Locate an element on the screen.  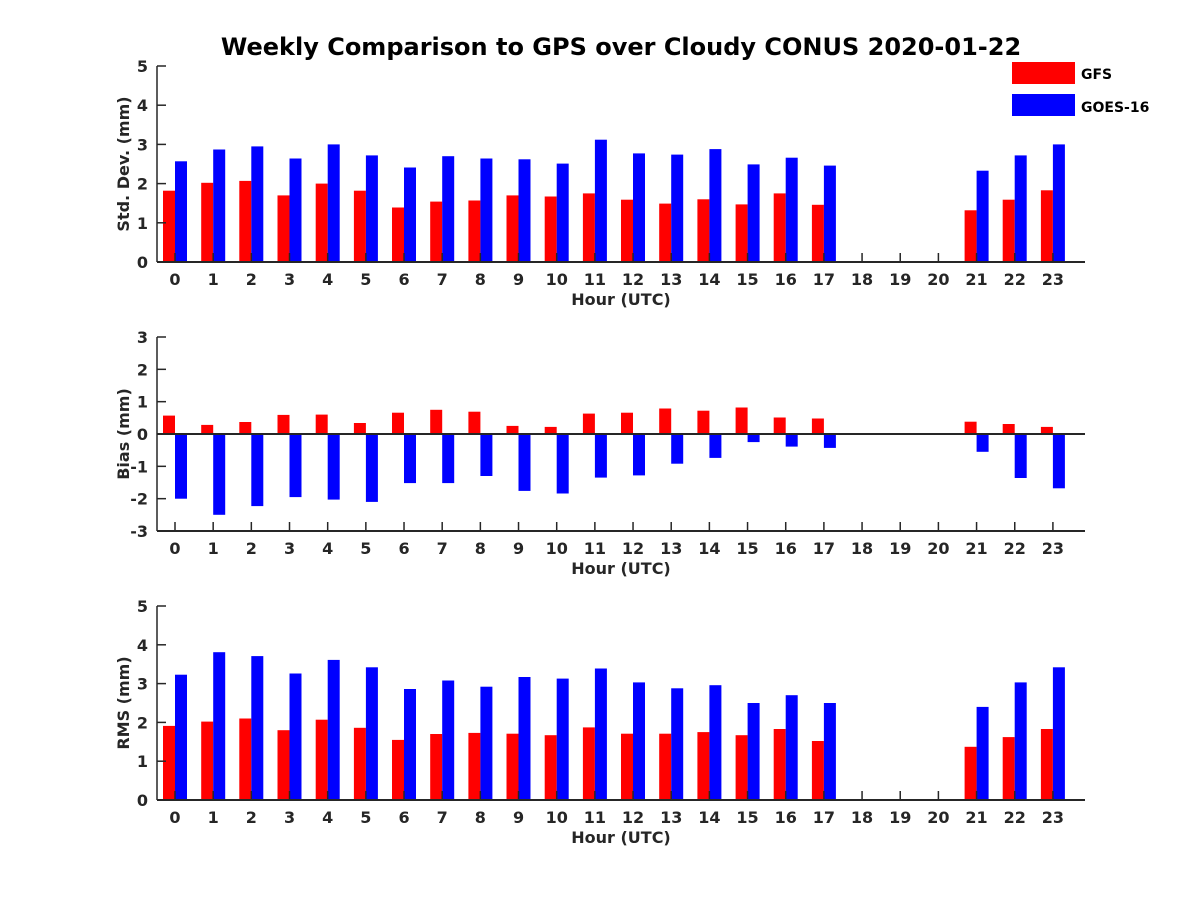
x-tick-label: 3 is located at coordinates (289, 279).